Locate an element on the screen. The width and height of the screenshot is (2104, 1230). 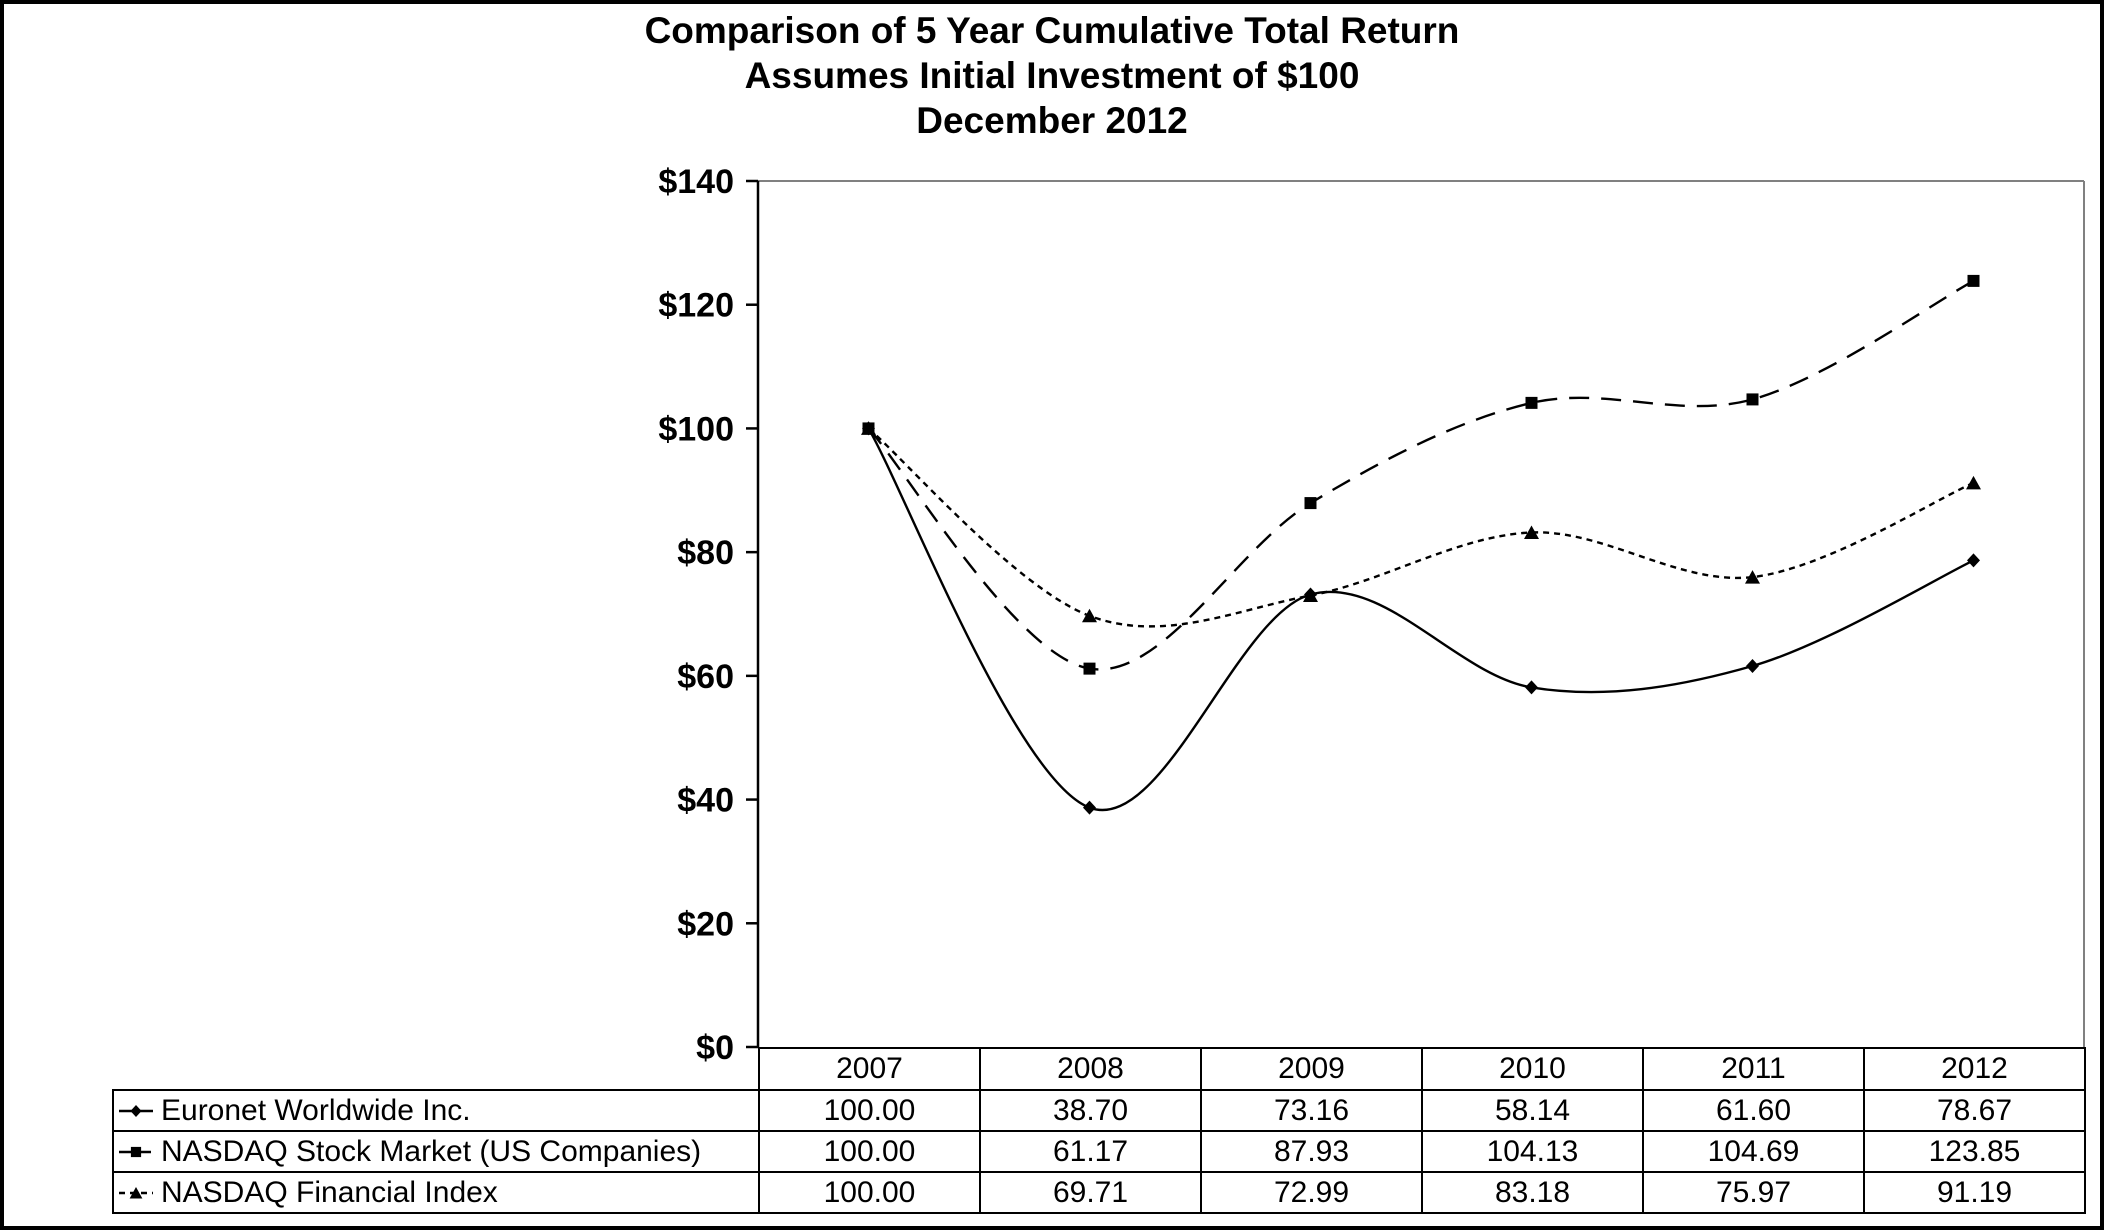
legend-marker-square-icon is located at coordinates (136, 1151).